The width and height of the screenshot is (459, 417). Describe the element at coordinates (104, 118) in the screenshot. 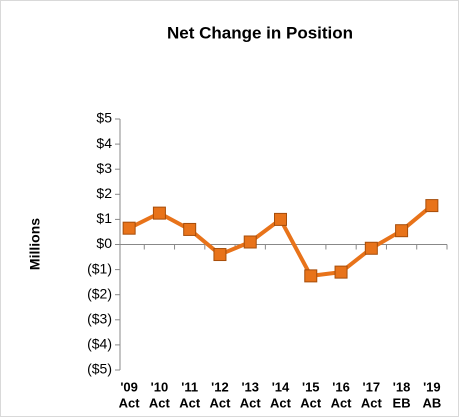

I see `y-tick-label: $5` at that location.